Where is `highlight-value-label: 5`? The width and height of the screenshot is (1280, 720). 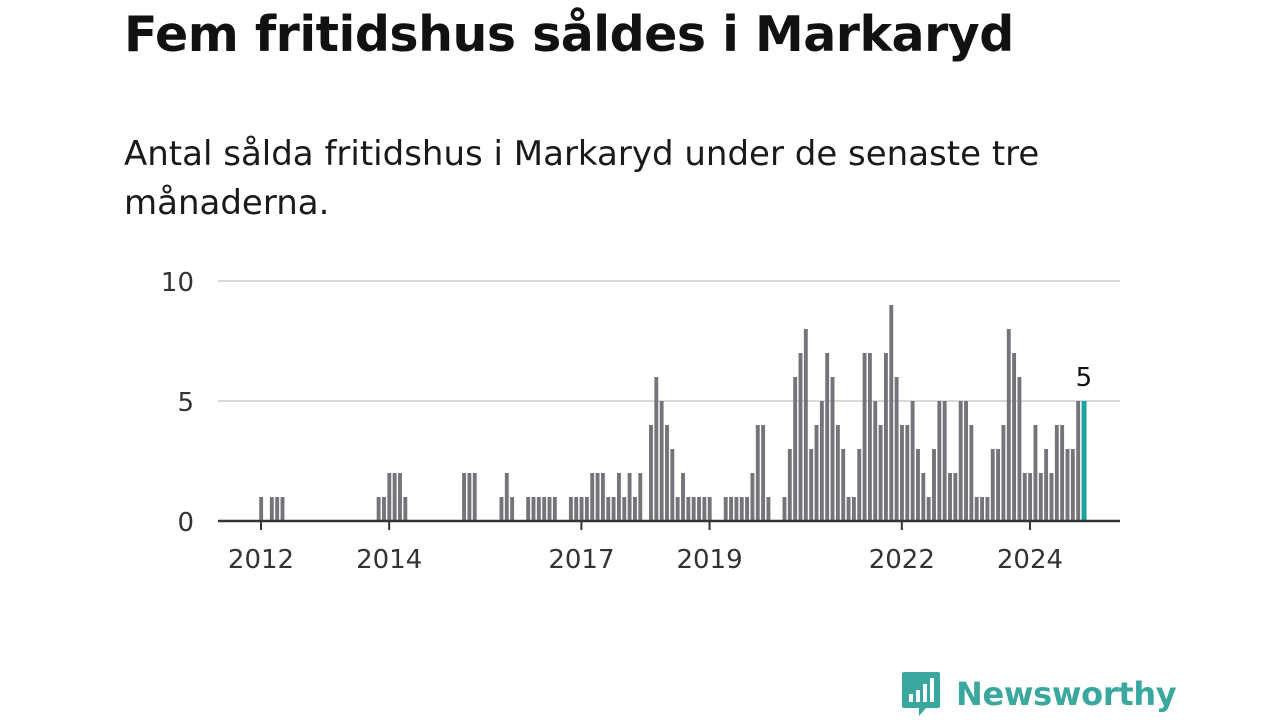 highlight-value-label: 5 is located at coordinates (1084, 378).